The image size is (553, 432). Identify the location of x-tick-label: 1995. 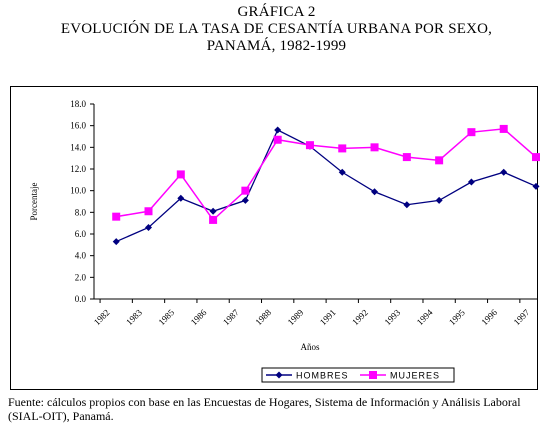
(457, 317).